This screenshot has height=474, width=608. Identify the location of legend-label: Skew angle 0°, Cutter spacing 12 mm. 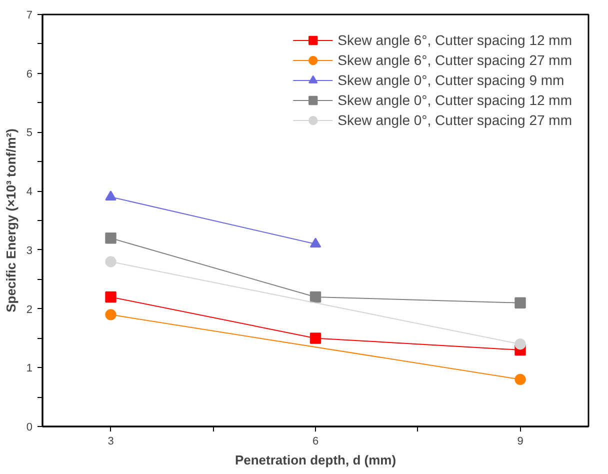
(455, 100).